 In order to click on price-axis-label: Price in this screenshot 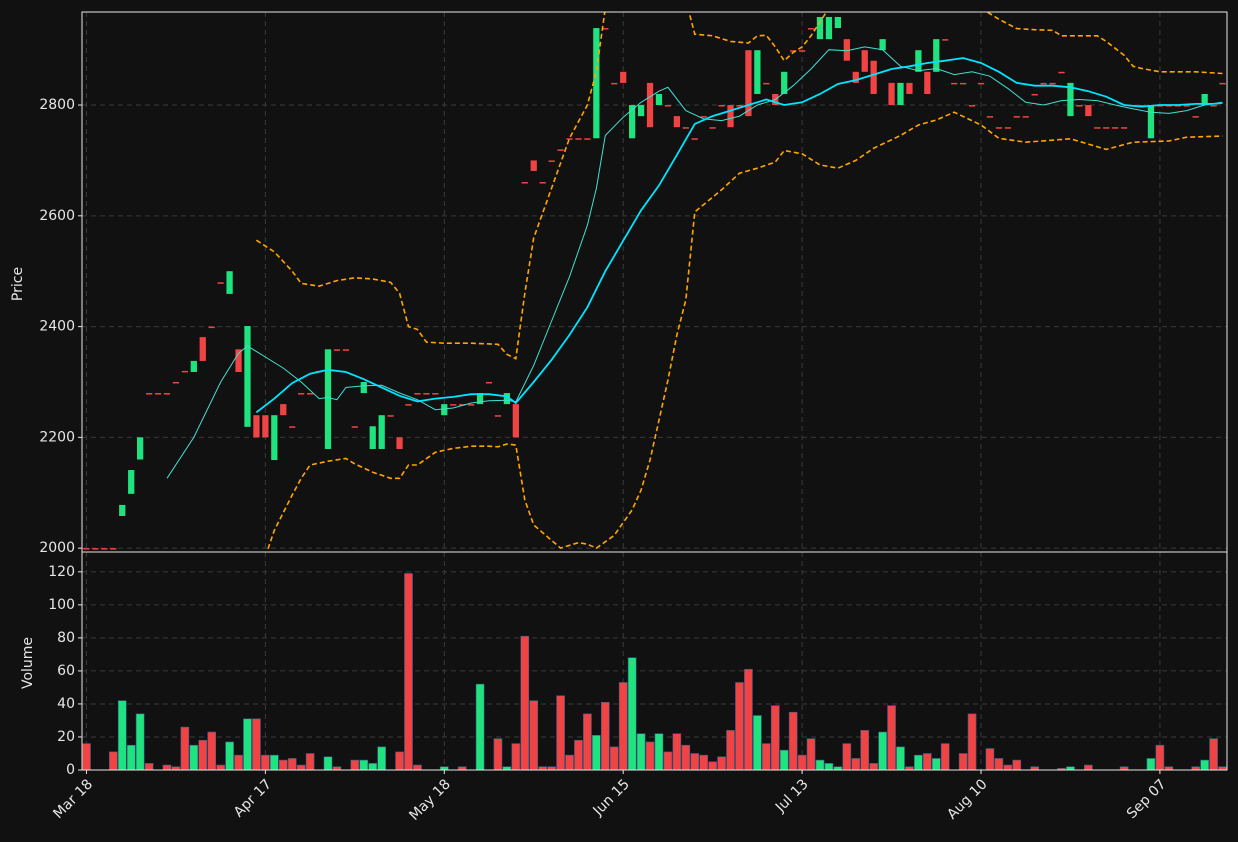, I will do `click(18, 284)`.